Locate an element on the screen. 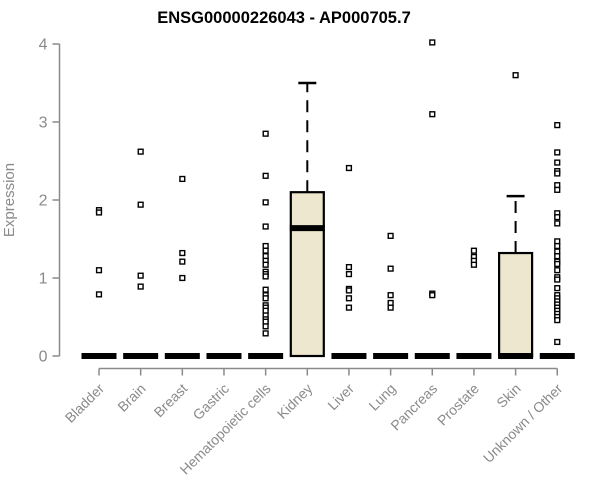 Image resolution: width=600 pixels, height=500 pixels. y-axis-tick-label: 3 is located at coordinates (43, 123).